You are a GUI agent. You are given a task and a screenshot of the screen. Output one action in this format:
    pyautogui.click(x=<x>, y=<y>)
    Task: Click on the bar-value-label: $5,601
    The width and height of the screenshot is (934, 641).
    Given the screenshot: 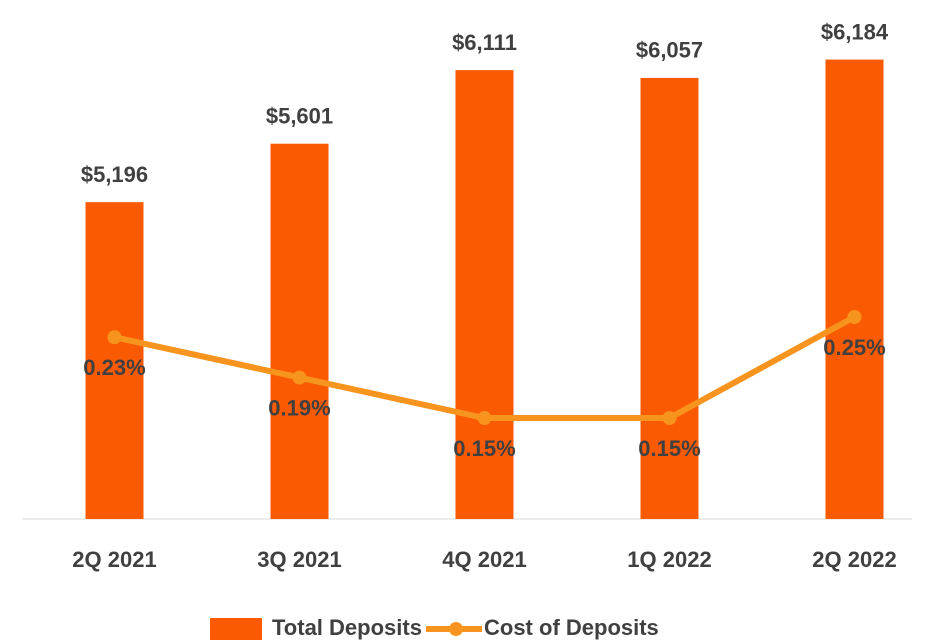 What is the action you would take?
    pyautogui.click(x=299, y=116)
    